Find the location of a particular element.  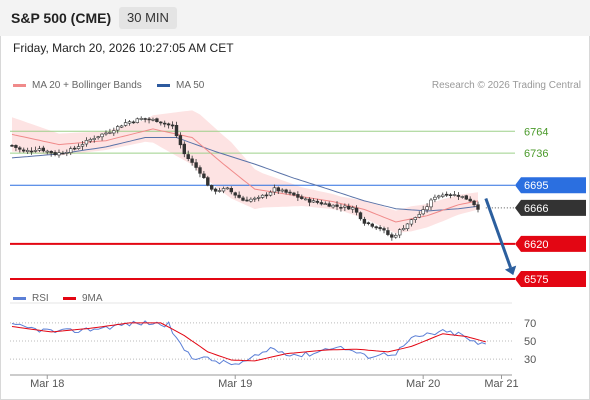

level-label-6620: 6620 is located at coordinates (536, 245).